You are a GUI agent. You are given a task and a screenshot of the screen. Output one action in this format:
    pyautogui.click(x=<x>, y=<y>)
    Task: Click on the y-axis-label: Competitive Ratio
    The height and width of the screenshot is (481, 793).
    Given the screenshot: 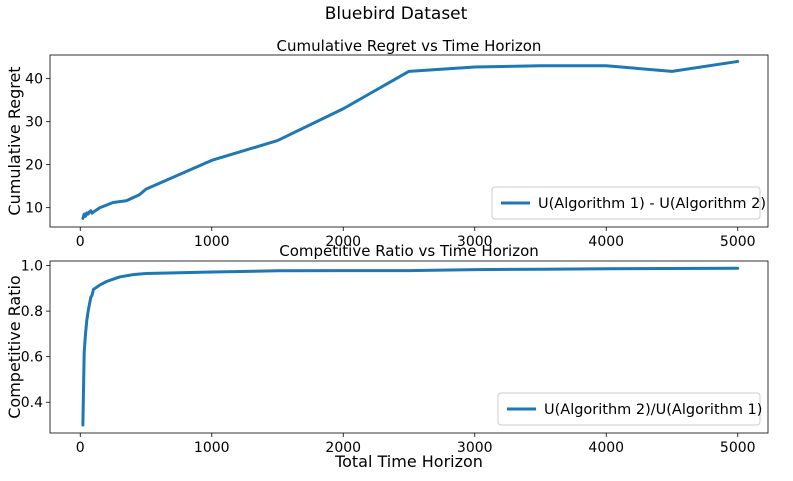 What is the action you would take?
    pyautogui.click(x=14, y=346)
    